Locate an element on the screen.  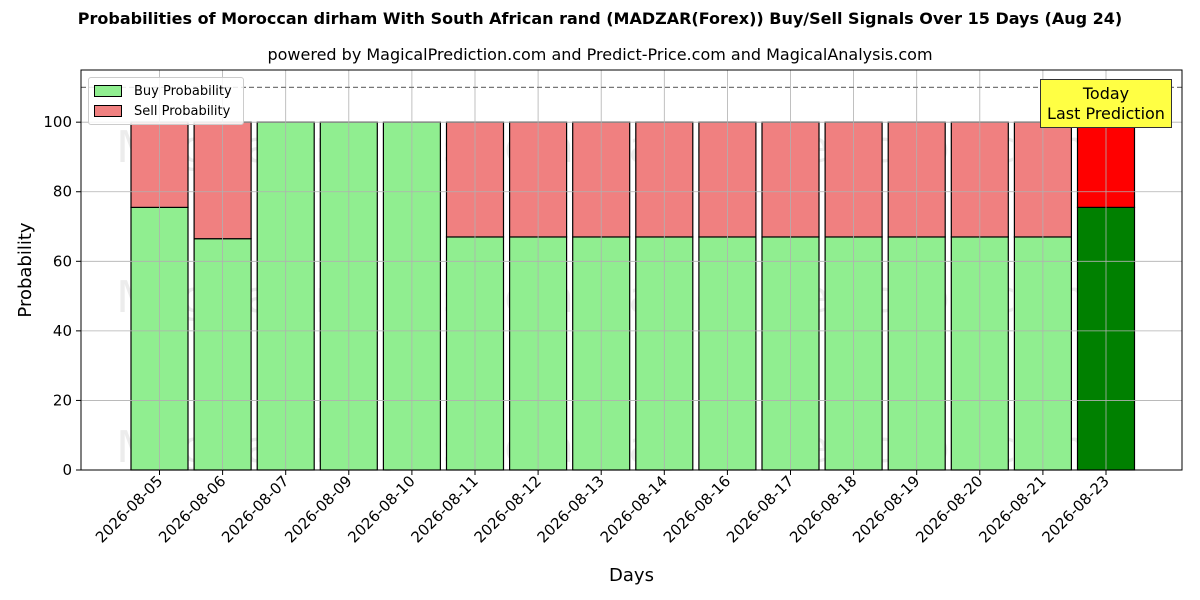
x-tick-label: 2026-08-05 is located at coordinates (129, 509).